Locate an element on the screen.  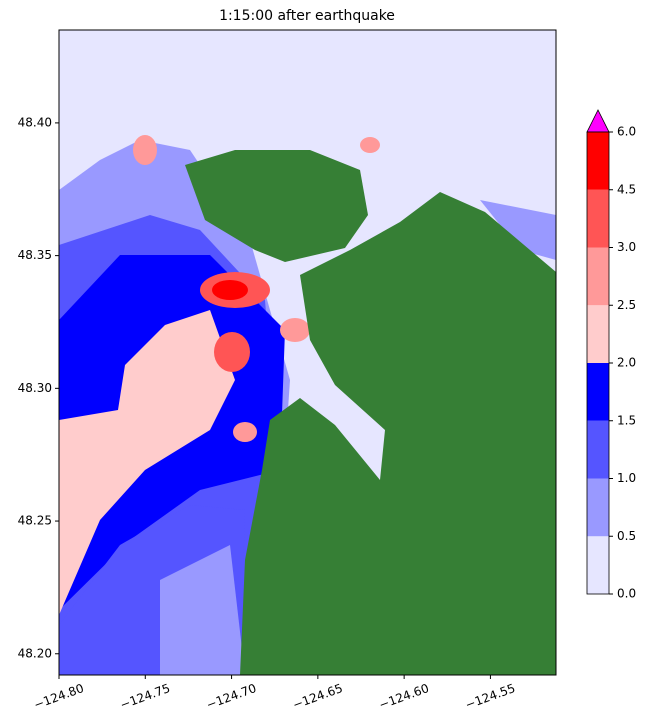
chart-title: 1:15:00 after earthquake is located at coordinates (307, 16).